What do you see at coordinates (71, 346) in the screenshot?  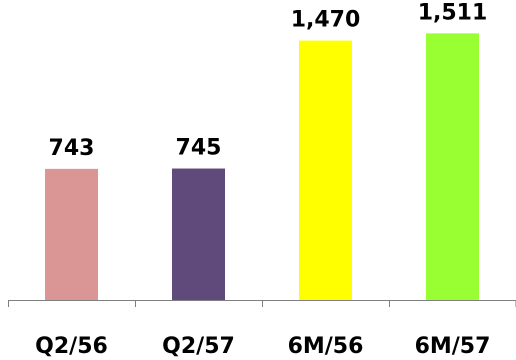 I see `x-tick-label: Q2/56` at bounding box center [71, 346].